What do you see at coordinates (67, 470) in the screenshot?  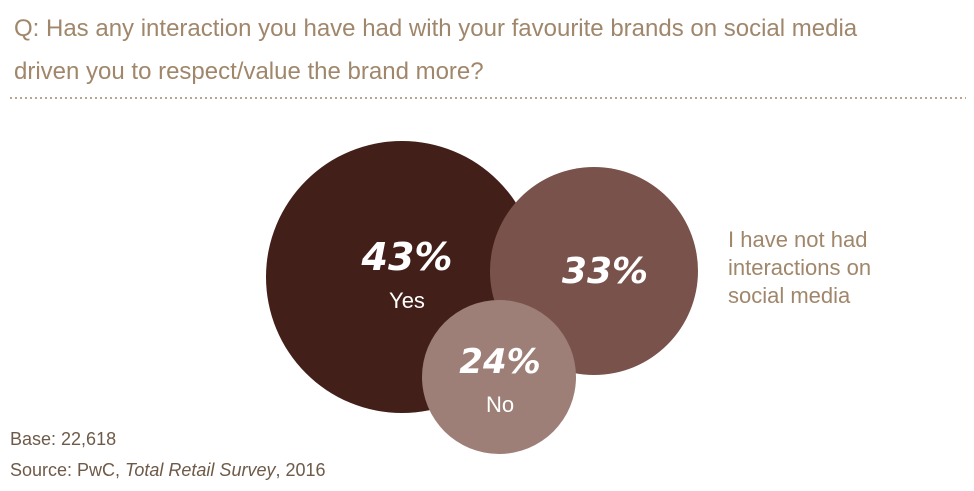 I see `source-prefix: Source: PwC,` at bounding box center [67, 470].